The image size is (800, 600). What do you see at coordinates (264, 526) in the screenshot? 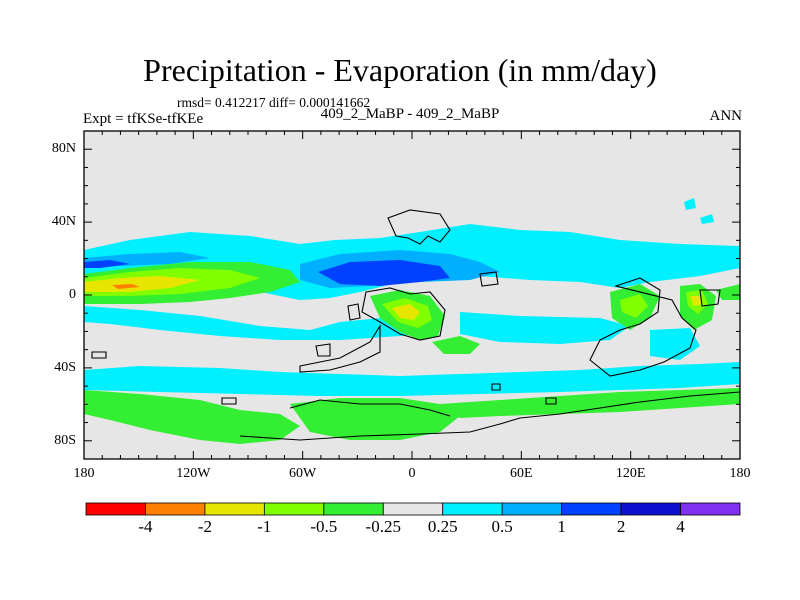
I see `colorbar-label: -1` at bounding box center [264, 526].